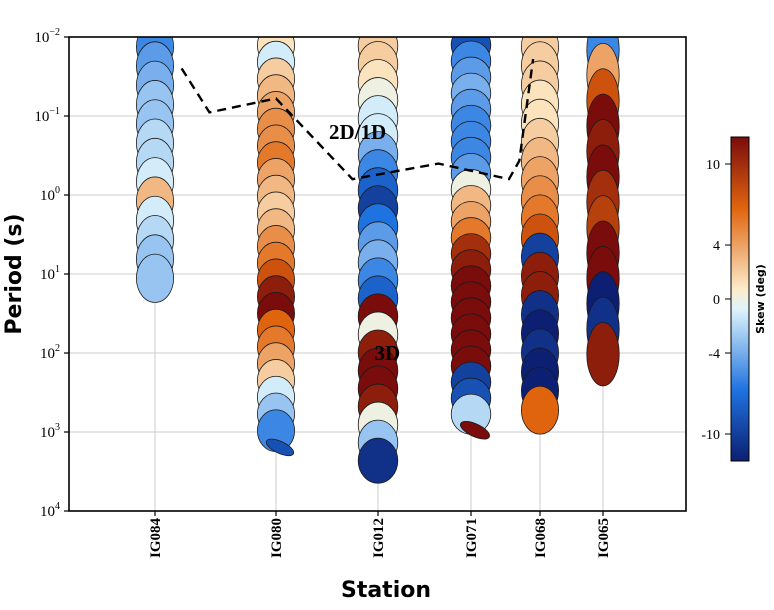 The height and width of the screenshot is (610, 774). What do you see at coordinates (50, 431) in the screenshot?
I see `y-tick-label: 10³` at bounding box center [50, 431].